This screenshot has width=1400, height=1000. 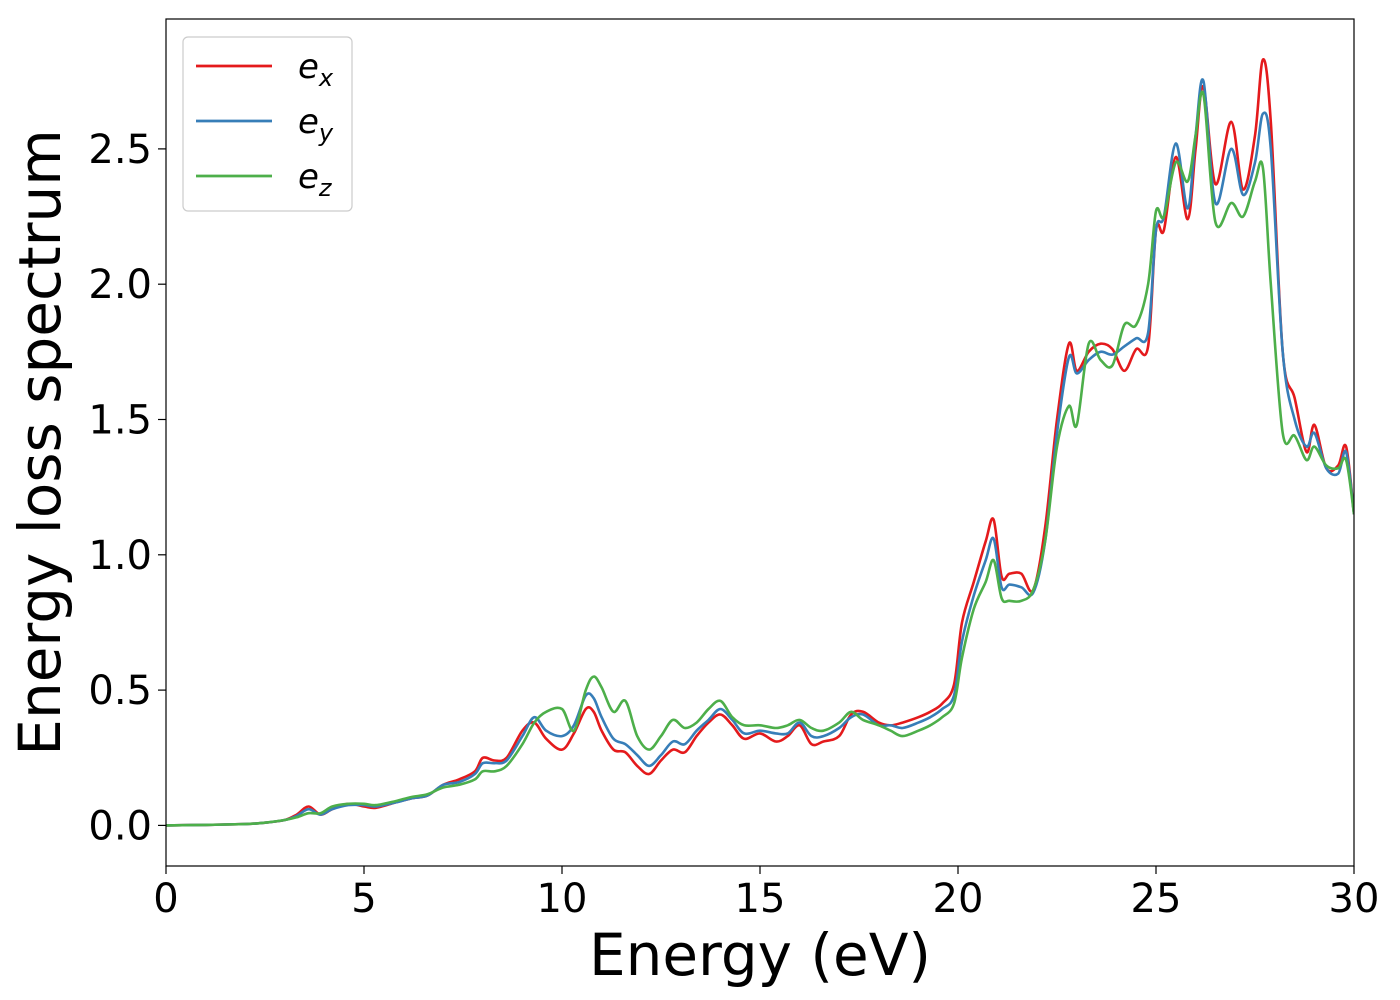 What do you see at coordinates (363, 899) in the screenshot?
I see `x-tick-label: 5` at bounding box center [363, 899].